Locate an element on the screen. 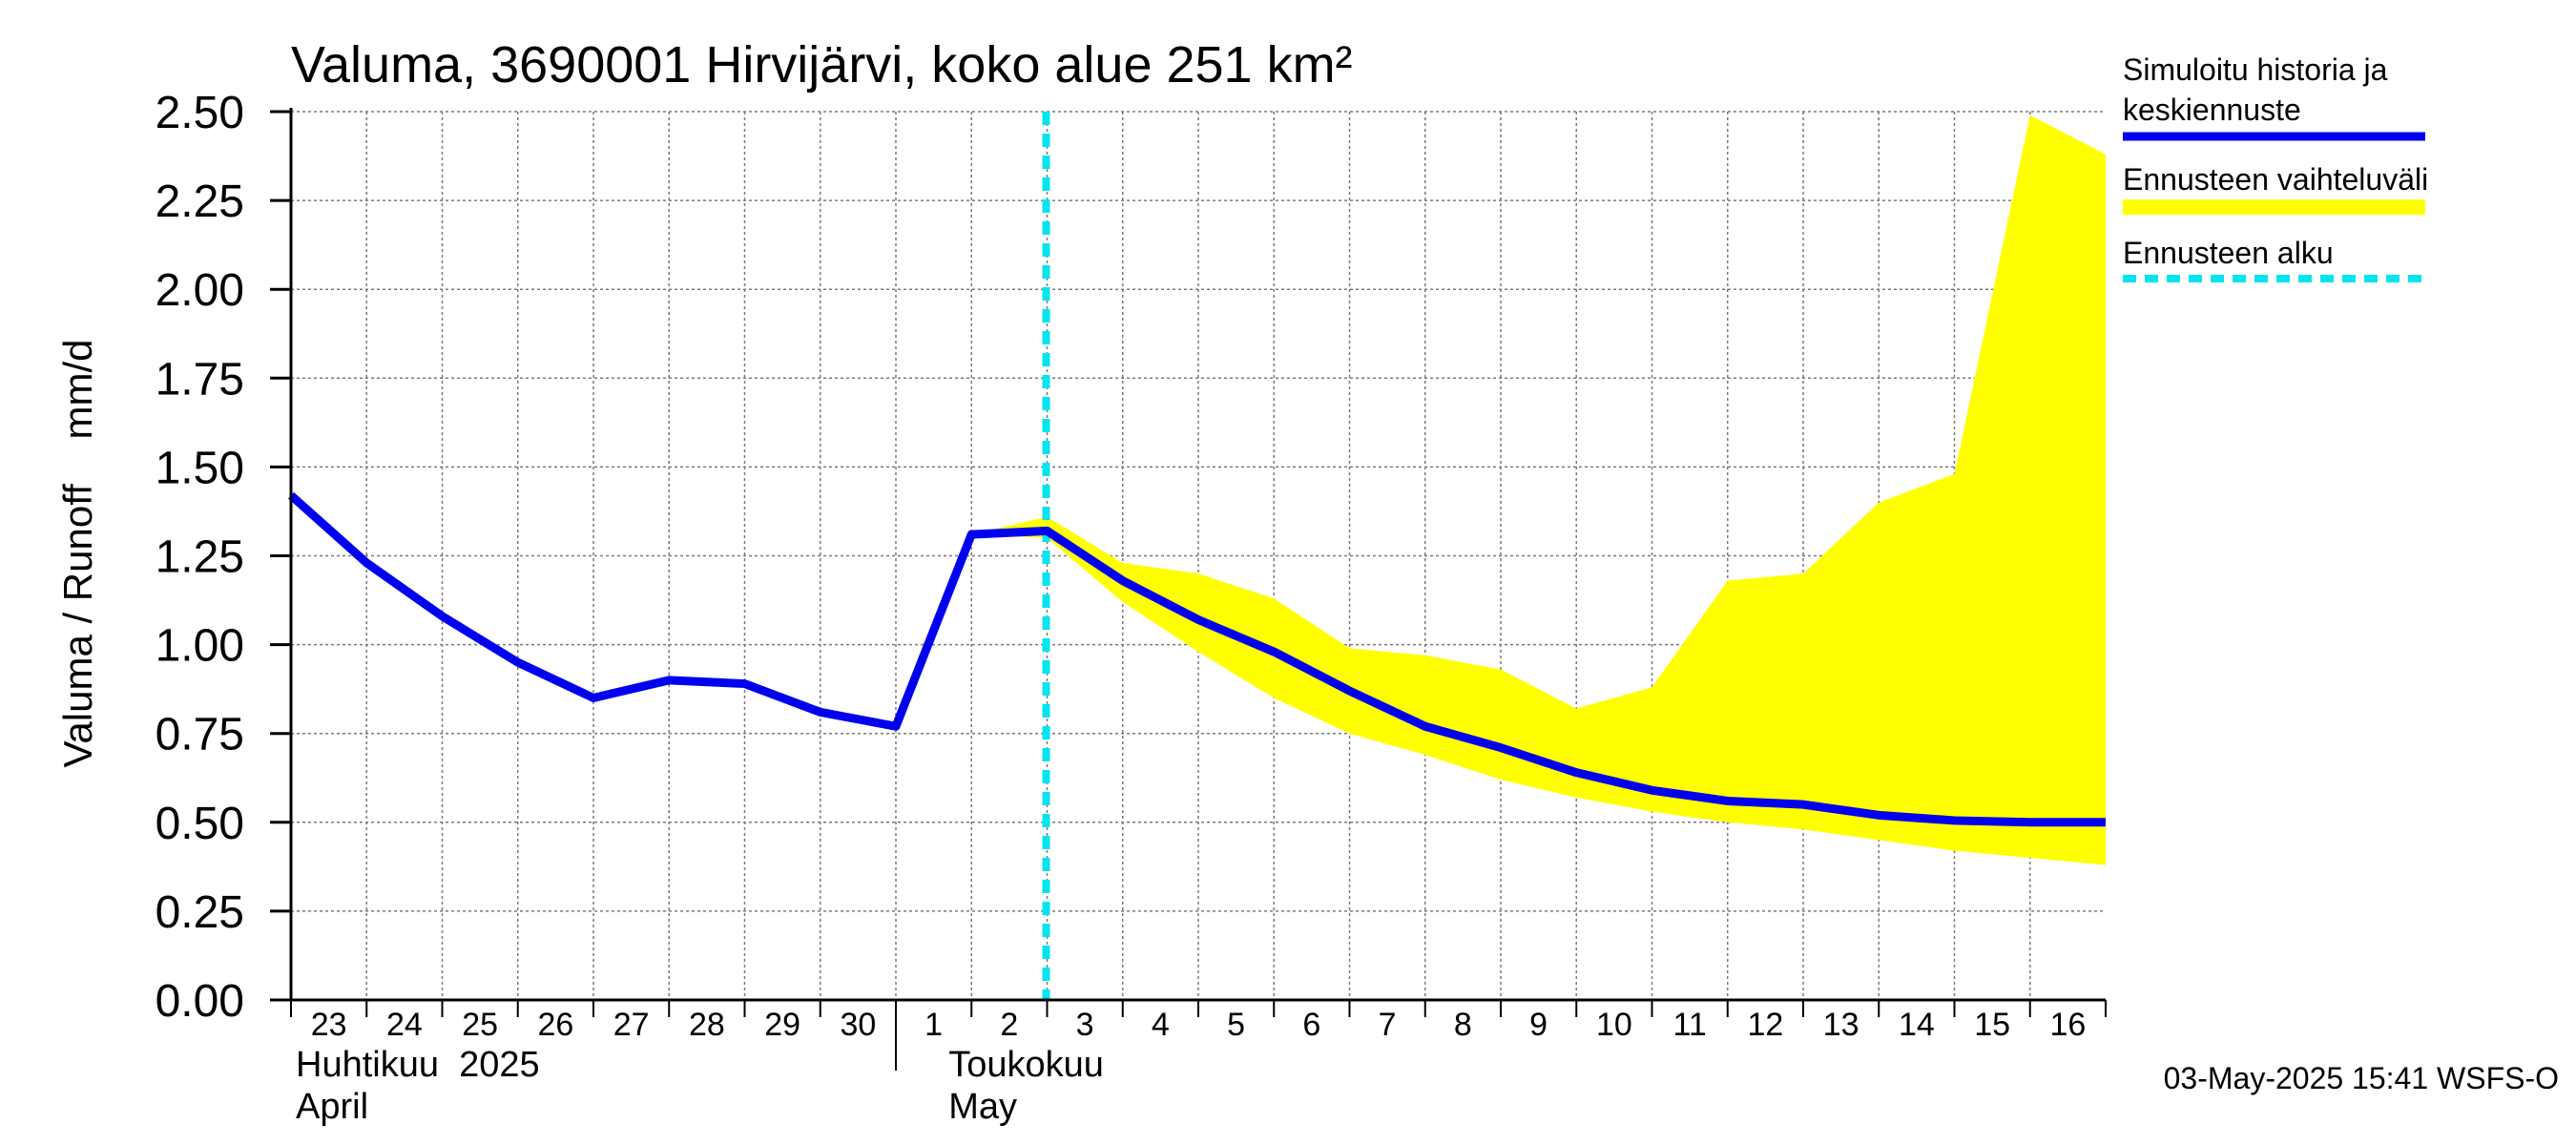 The width and height of the screenshot is (2576, 1145). x-tick-label: 4 is located at coordinates (1161, 1025).